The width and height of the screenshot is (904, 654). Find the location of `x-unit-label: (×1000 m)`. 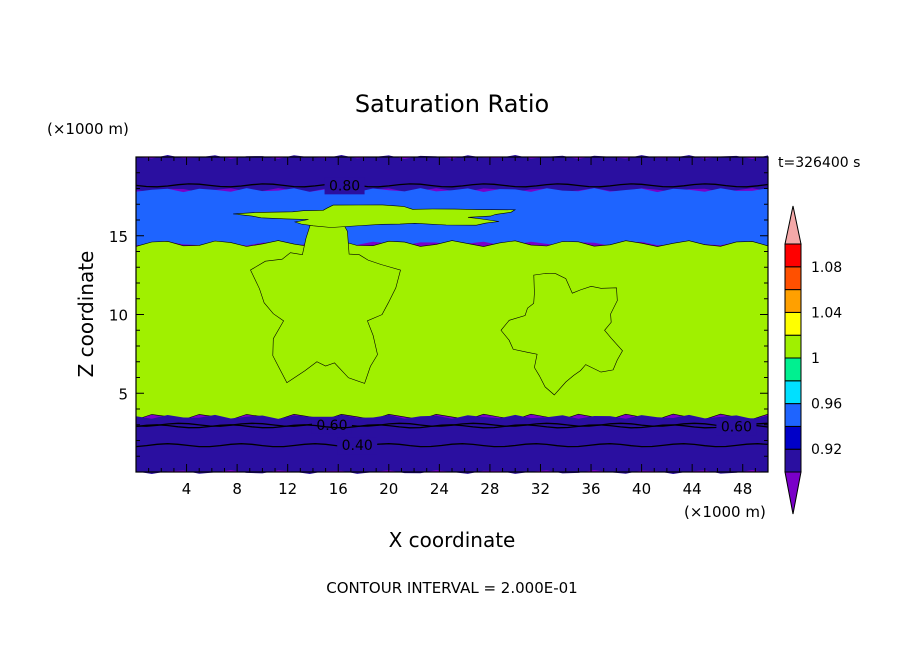

x-unit-label: (×1000 m) is located at coordinates (725, 512).